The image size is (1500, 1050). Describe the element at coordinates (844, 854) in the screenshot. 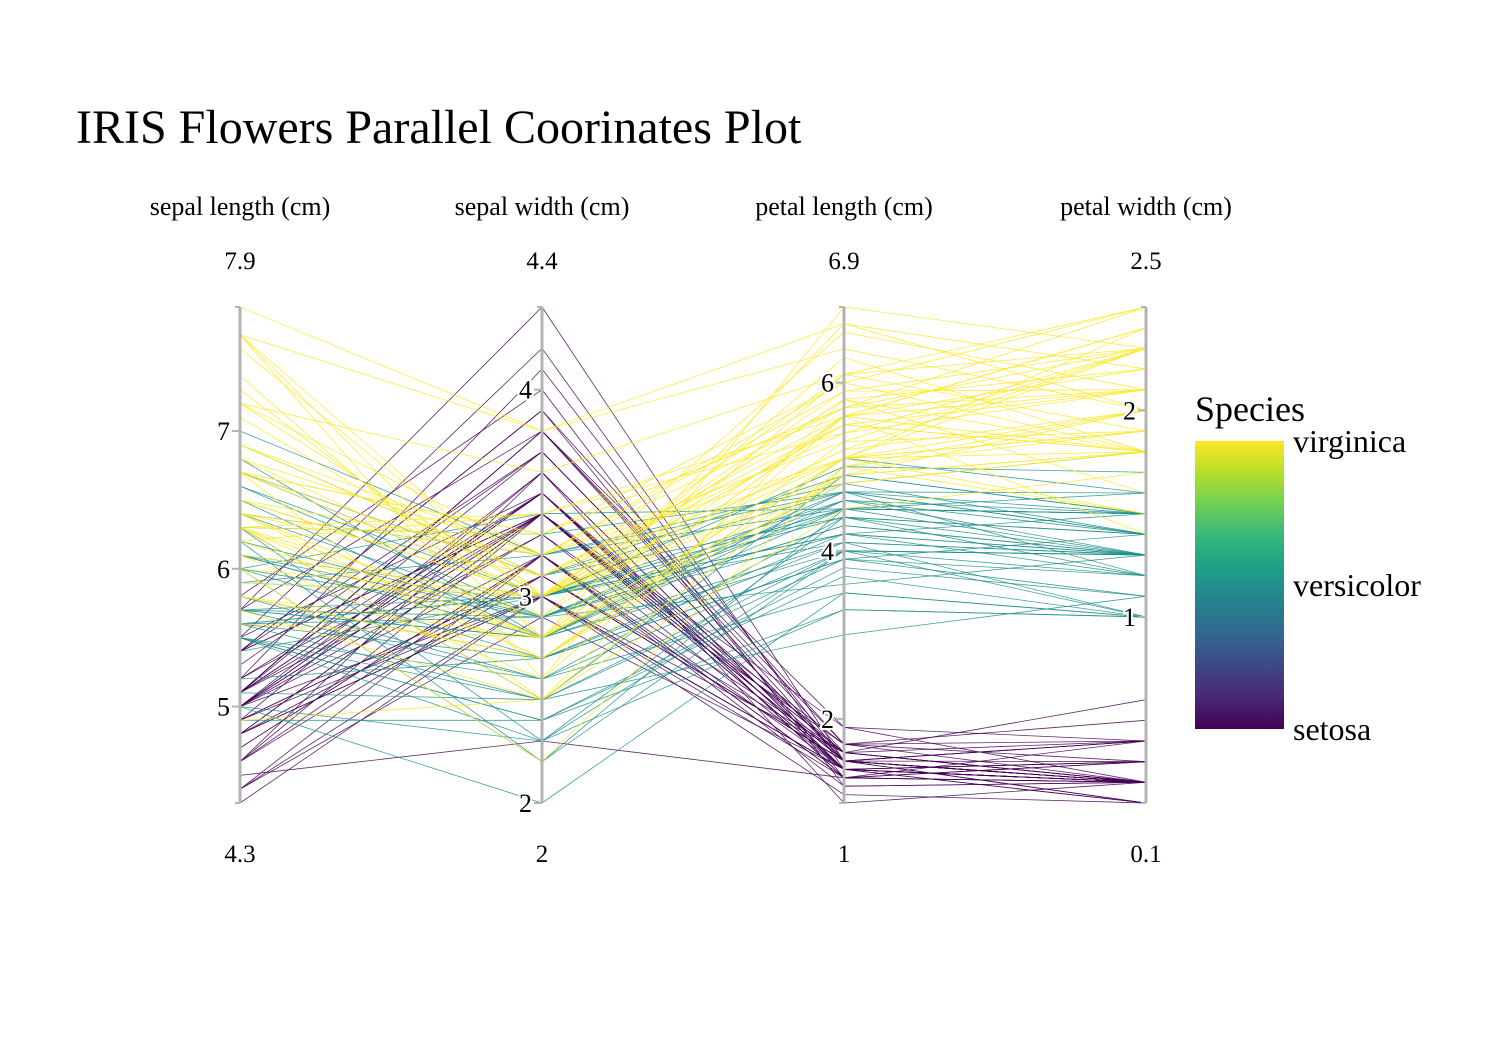

I see `axis-range-min-label: 1` at that location.